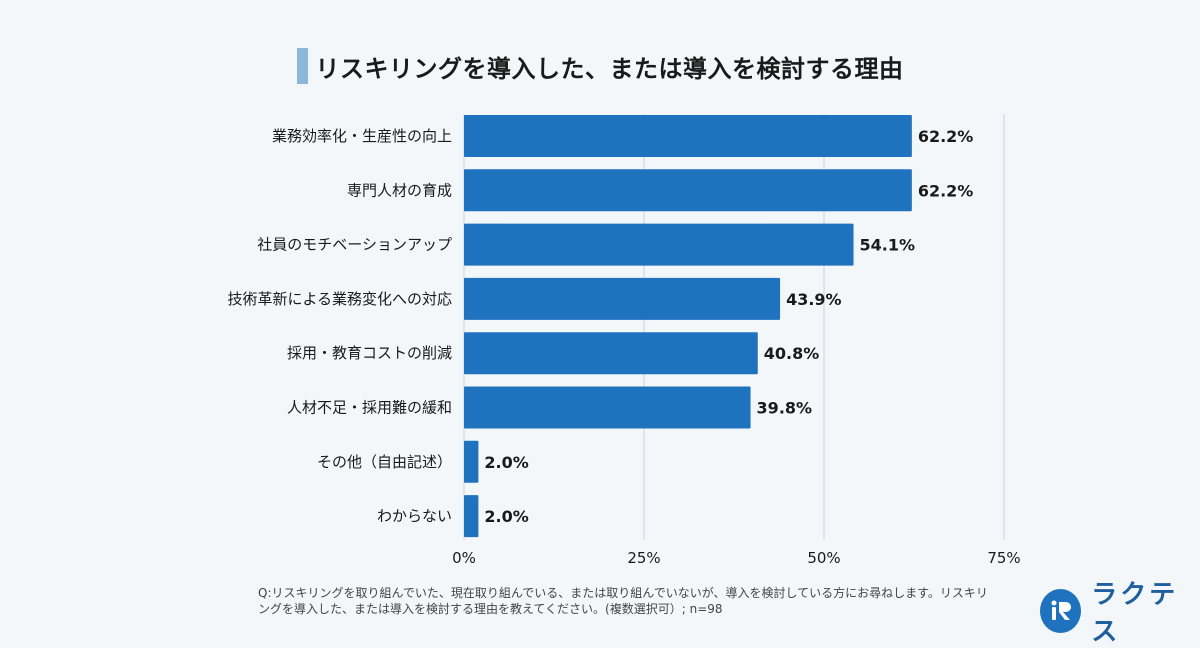 The width and height of the screenshot is (1200, 648). I want to click on category-label: 人材不足・採用難の緩和, so click(369, 408).